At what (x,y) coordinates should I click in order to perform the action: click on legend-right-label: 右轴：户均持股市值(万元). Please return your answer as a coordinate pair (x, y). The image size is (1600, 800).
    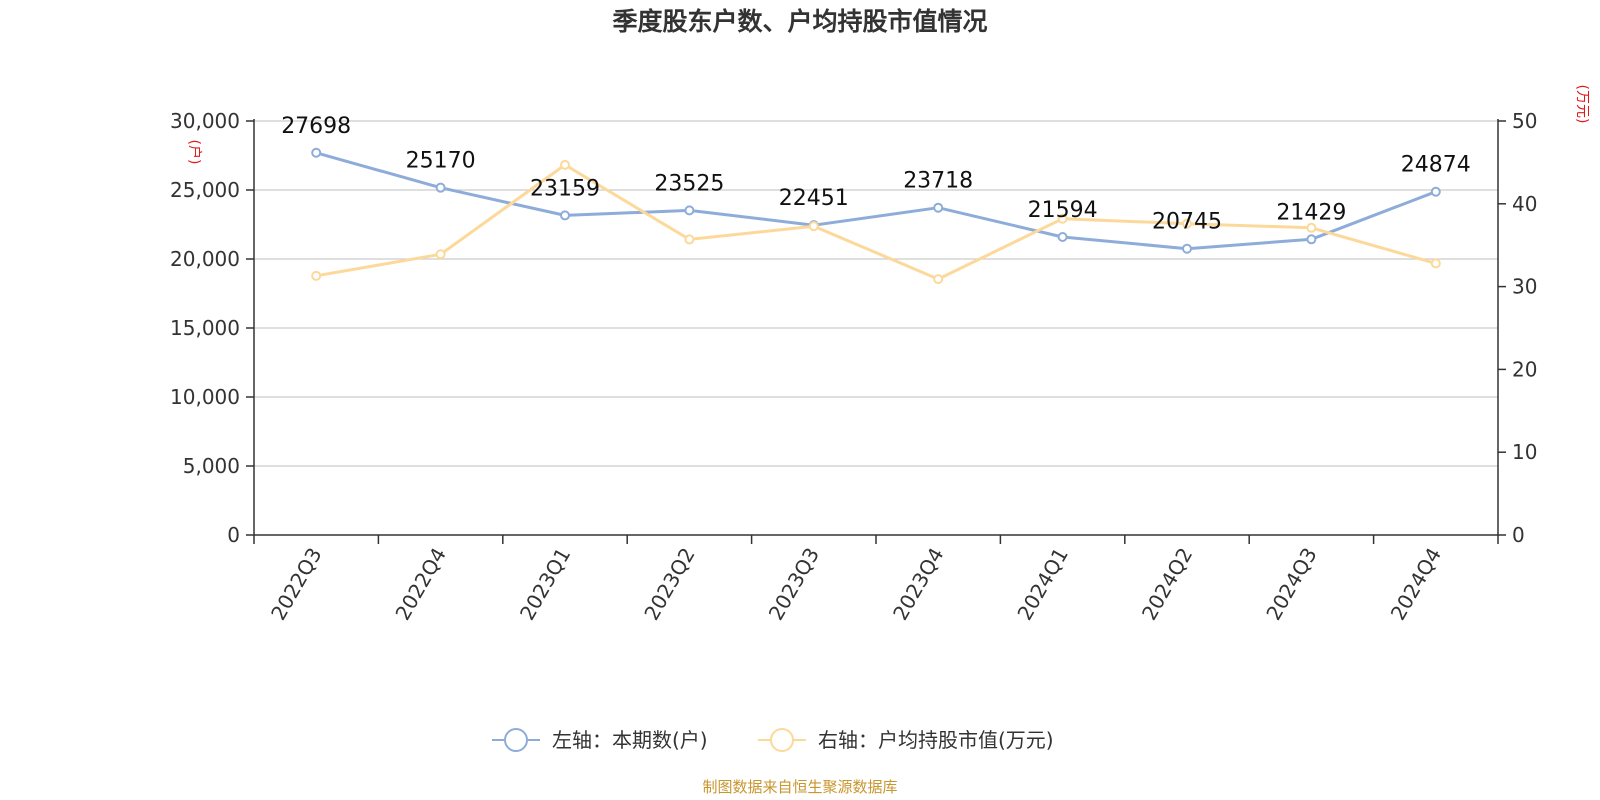
    Looking at the image, I should click on (936, 740).